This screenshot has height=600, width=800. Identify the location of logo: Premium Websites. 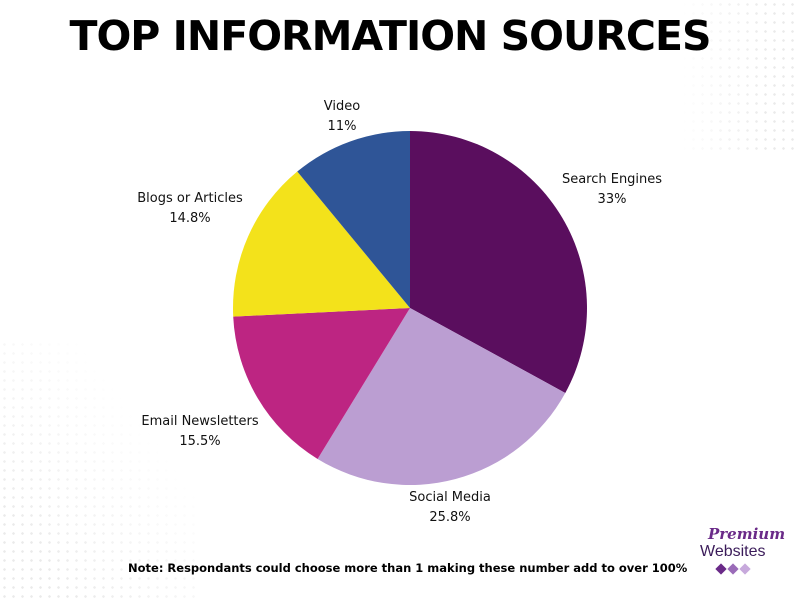
(742, 555).